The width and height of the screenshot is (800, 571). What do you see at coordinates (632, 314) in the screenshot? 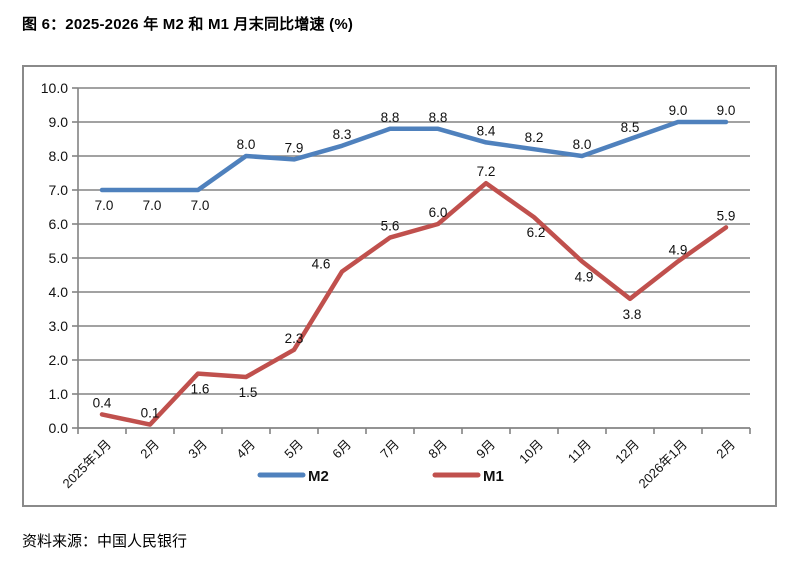
I see `data-label-m1: 3.8` at bounding box center [632, 314].